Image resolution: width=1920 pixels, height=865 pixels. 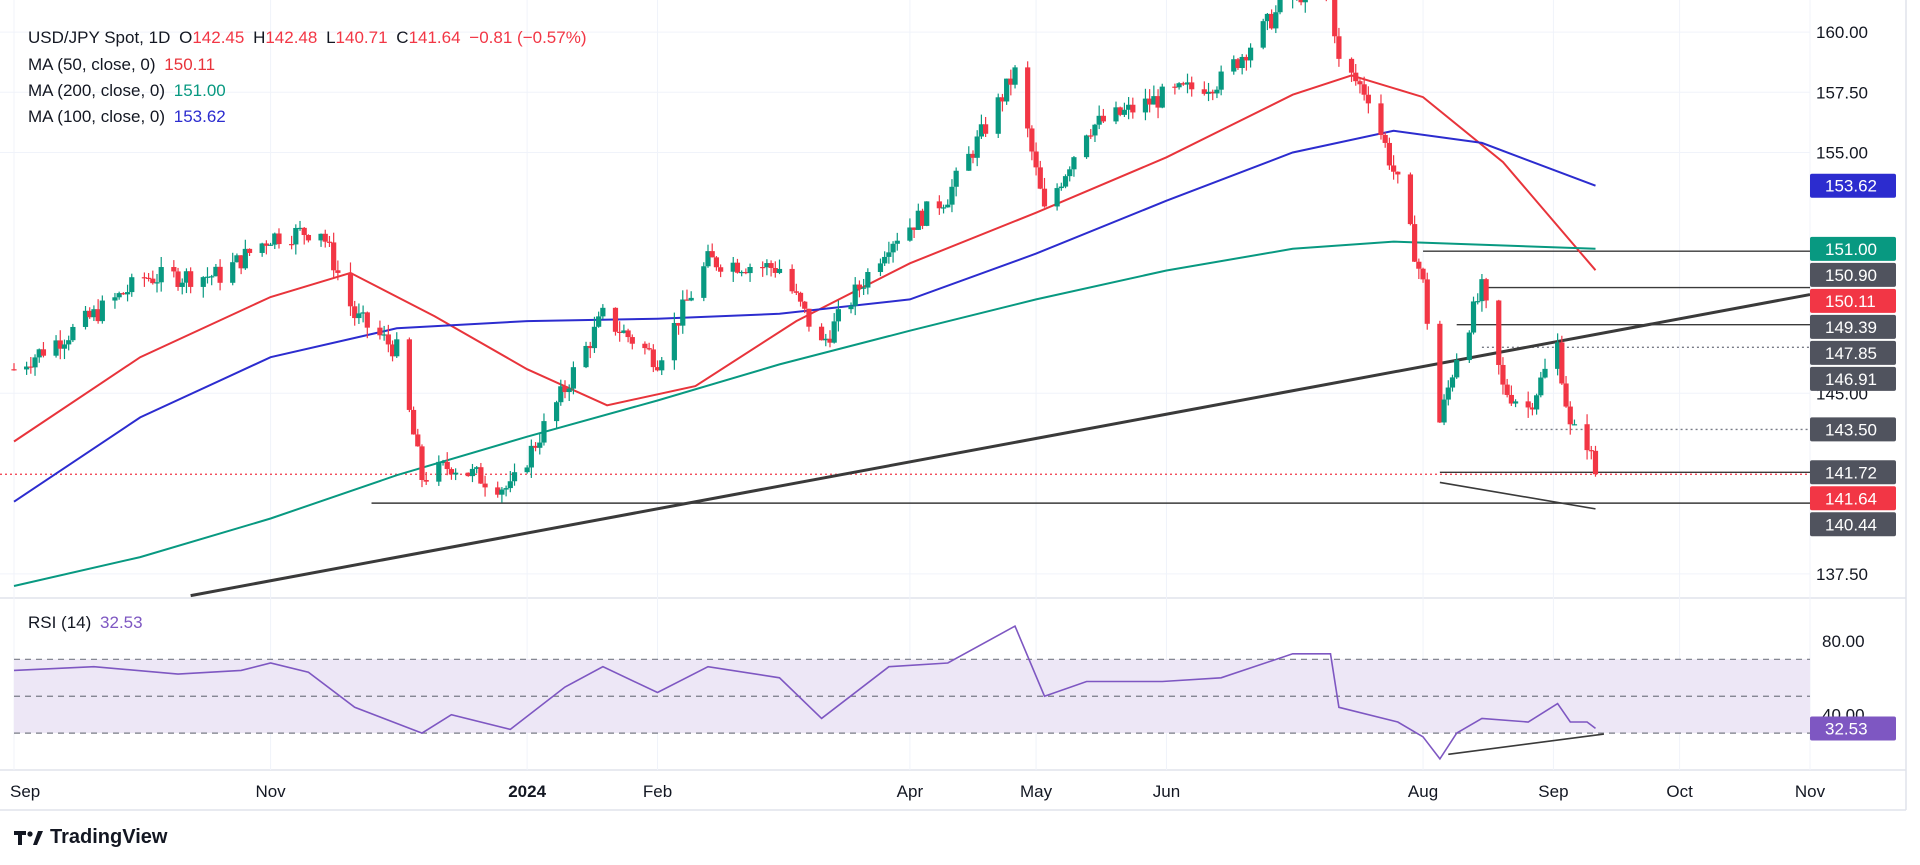 What do you see at coordinates (1851, 524) in the screenshot?
I see `price-badge-label: 140.44` at bounding box center [1851, 524].